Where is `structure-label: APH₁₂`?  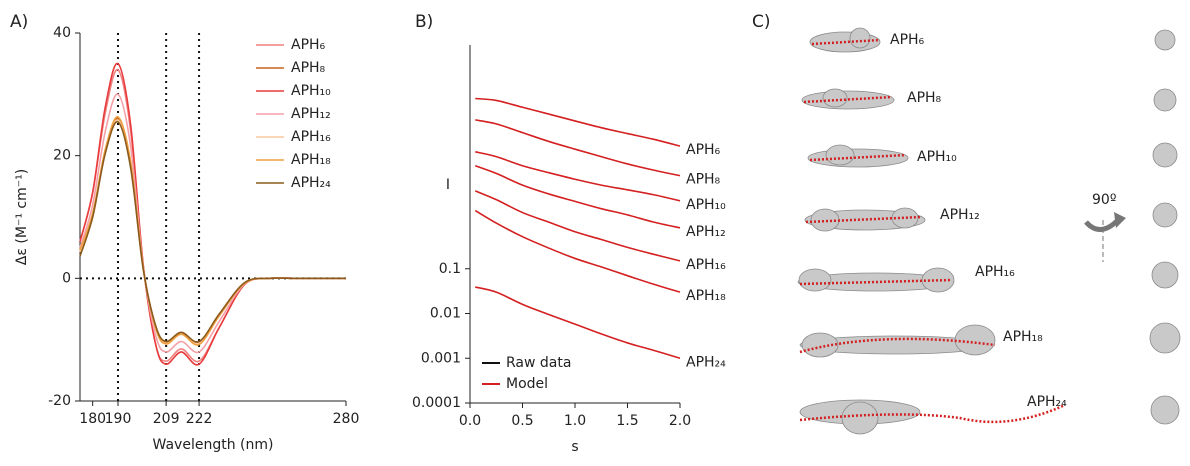 structure-label: APH₁₂ is located at coordinates (960, 215).